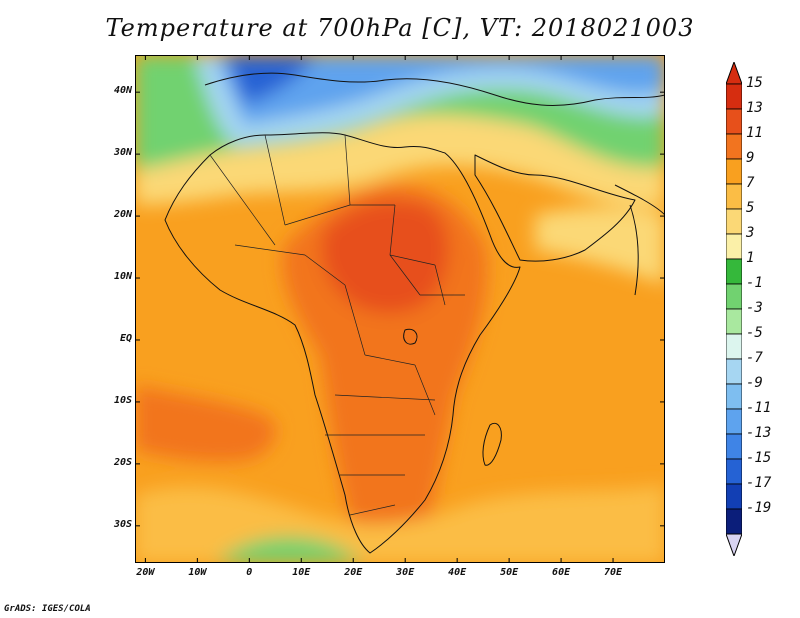 The image size is (800, 618). What do you see at coordinates (434, 89) in the screenshot?
I see `coastline-europe` at bounding box center [434, 89].